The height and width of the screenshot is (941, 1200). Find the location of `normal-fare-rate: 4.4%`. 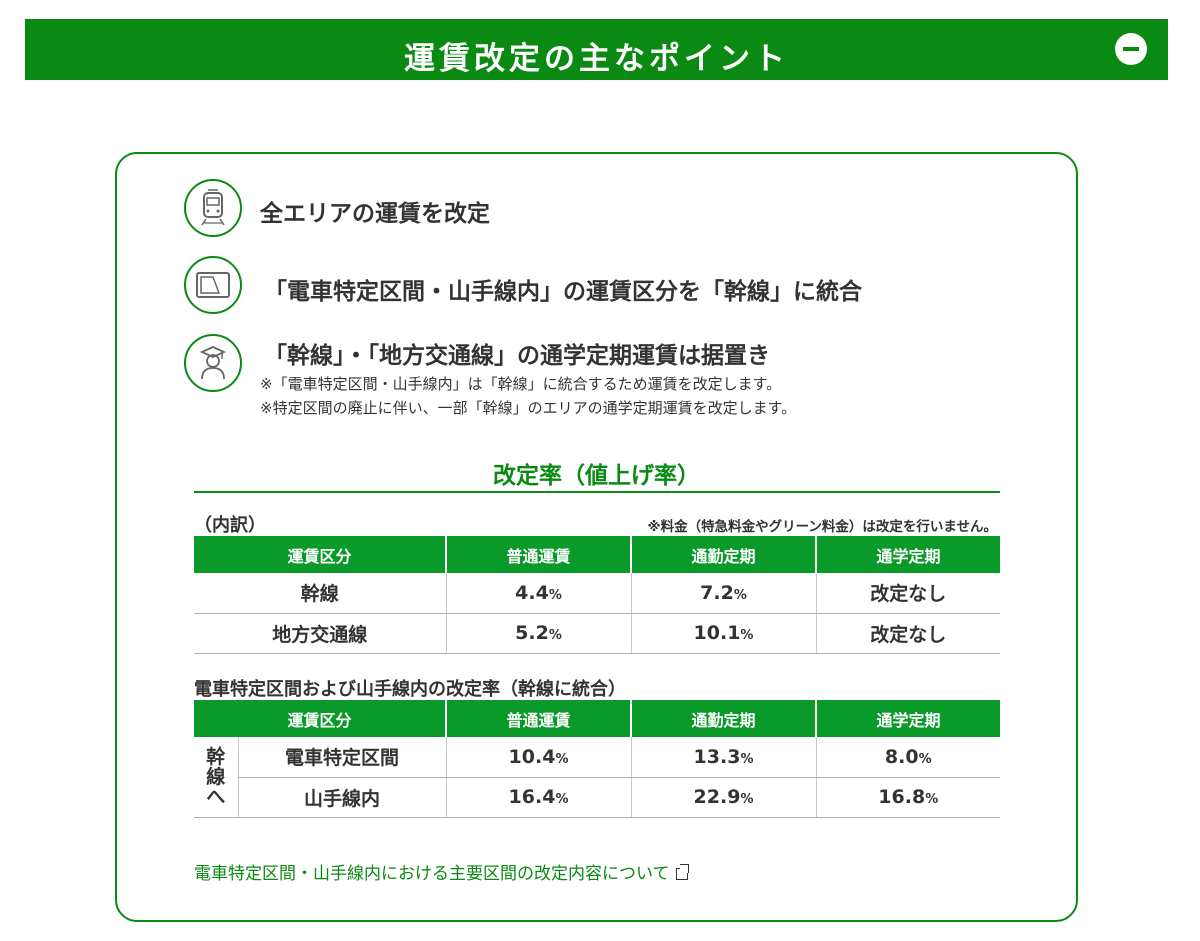

normal-fare-rate: 4.4% is located at coordinates (538, 593).